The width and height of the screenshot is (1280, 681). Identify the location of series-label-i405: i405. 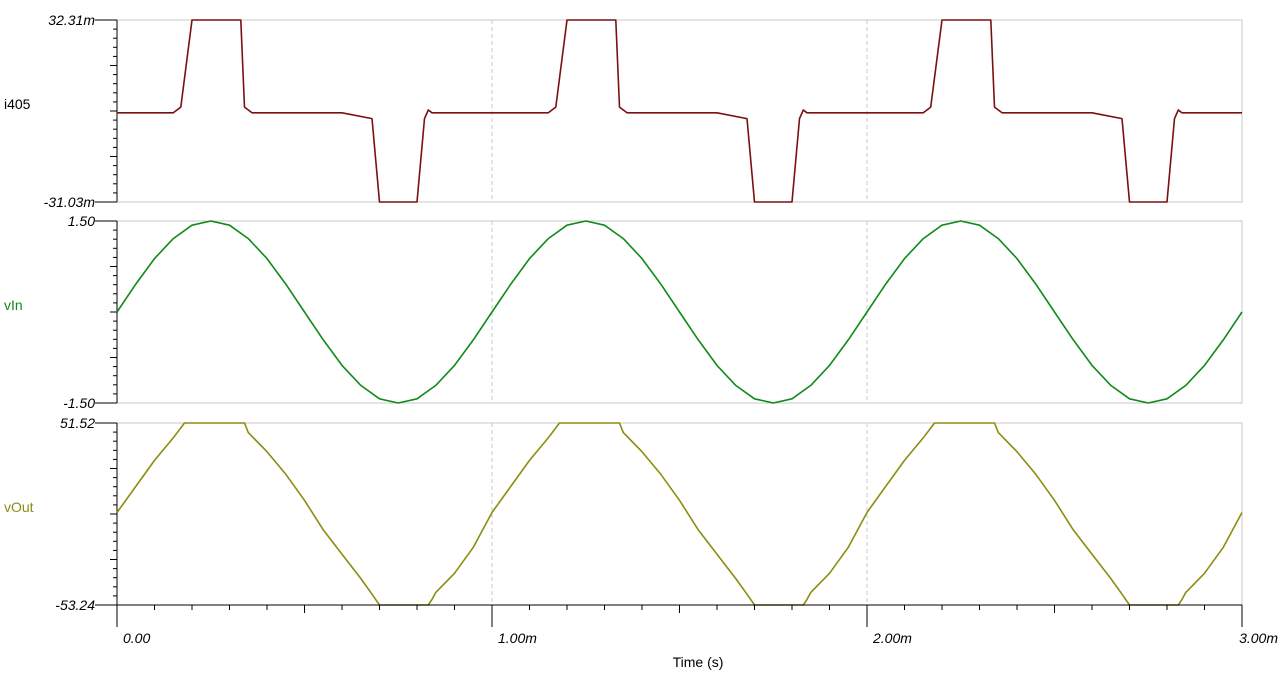
(17, 104).